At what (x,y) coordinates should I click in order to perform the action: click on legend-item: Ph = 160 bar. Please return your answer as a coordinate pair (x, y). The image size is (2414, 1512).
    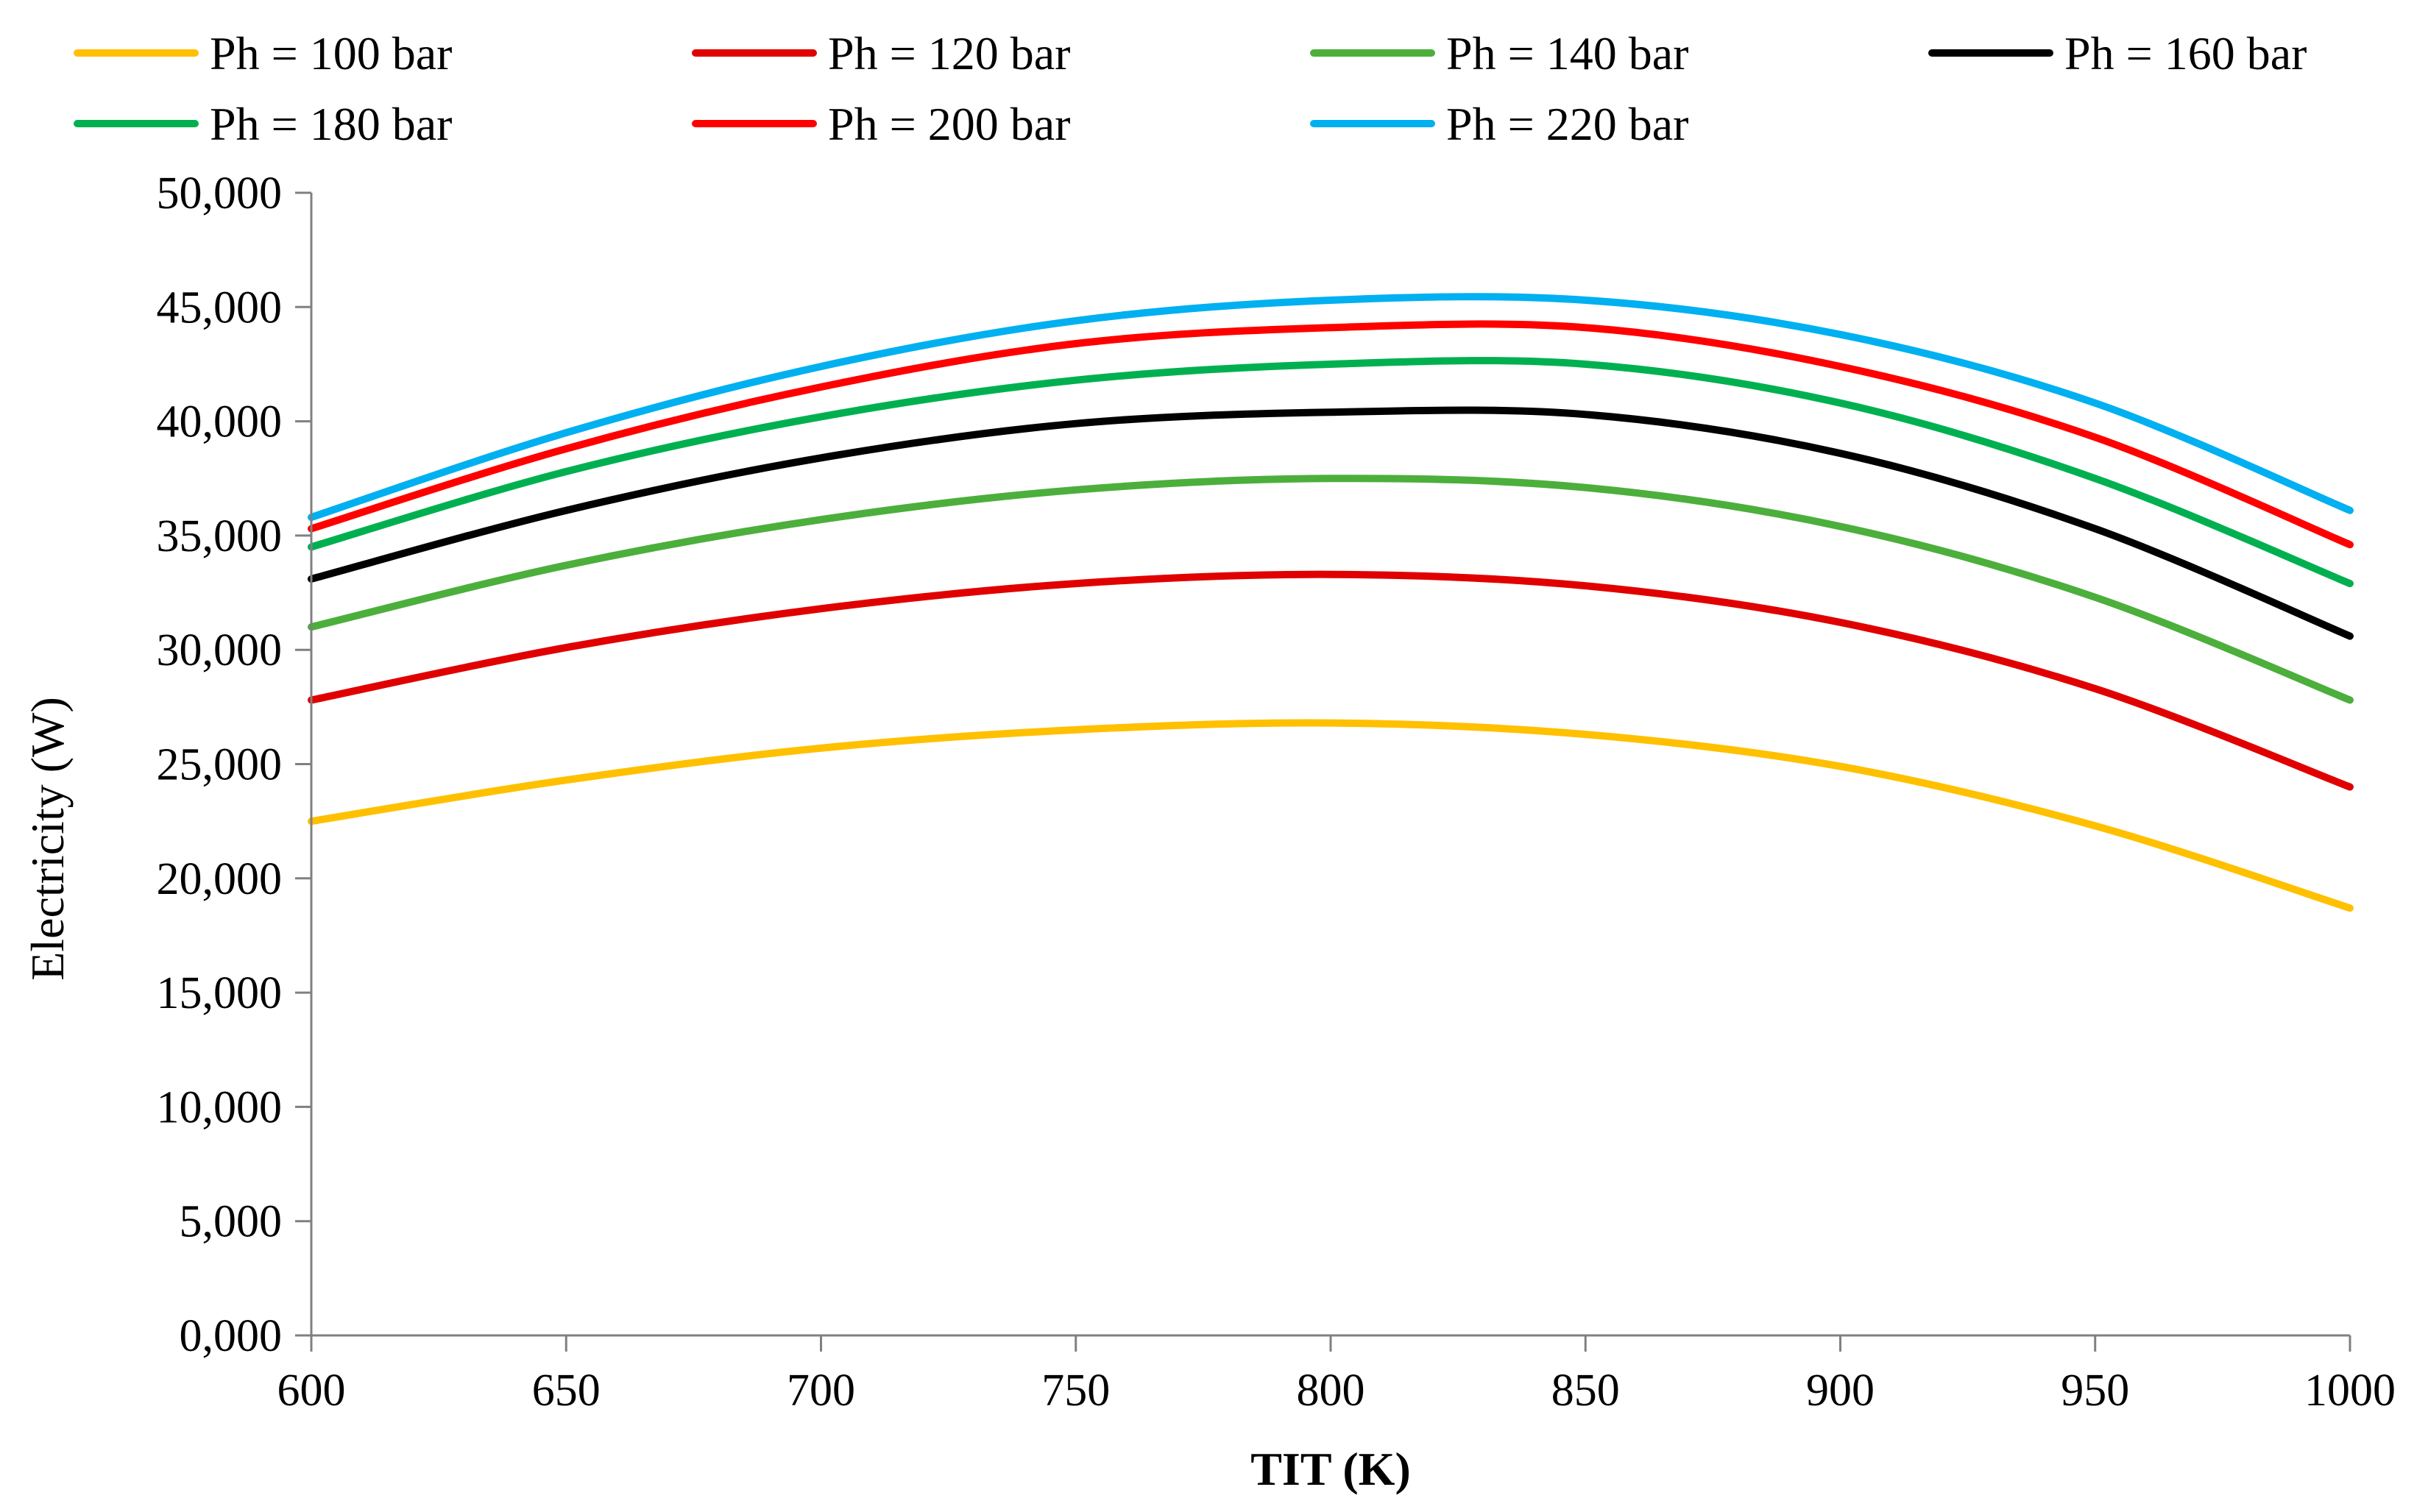
    Looking at the image, I should click on (2117, 53).